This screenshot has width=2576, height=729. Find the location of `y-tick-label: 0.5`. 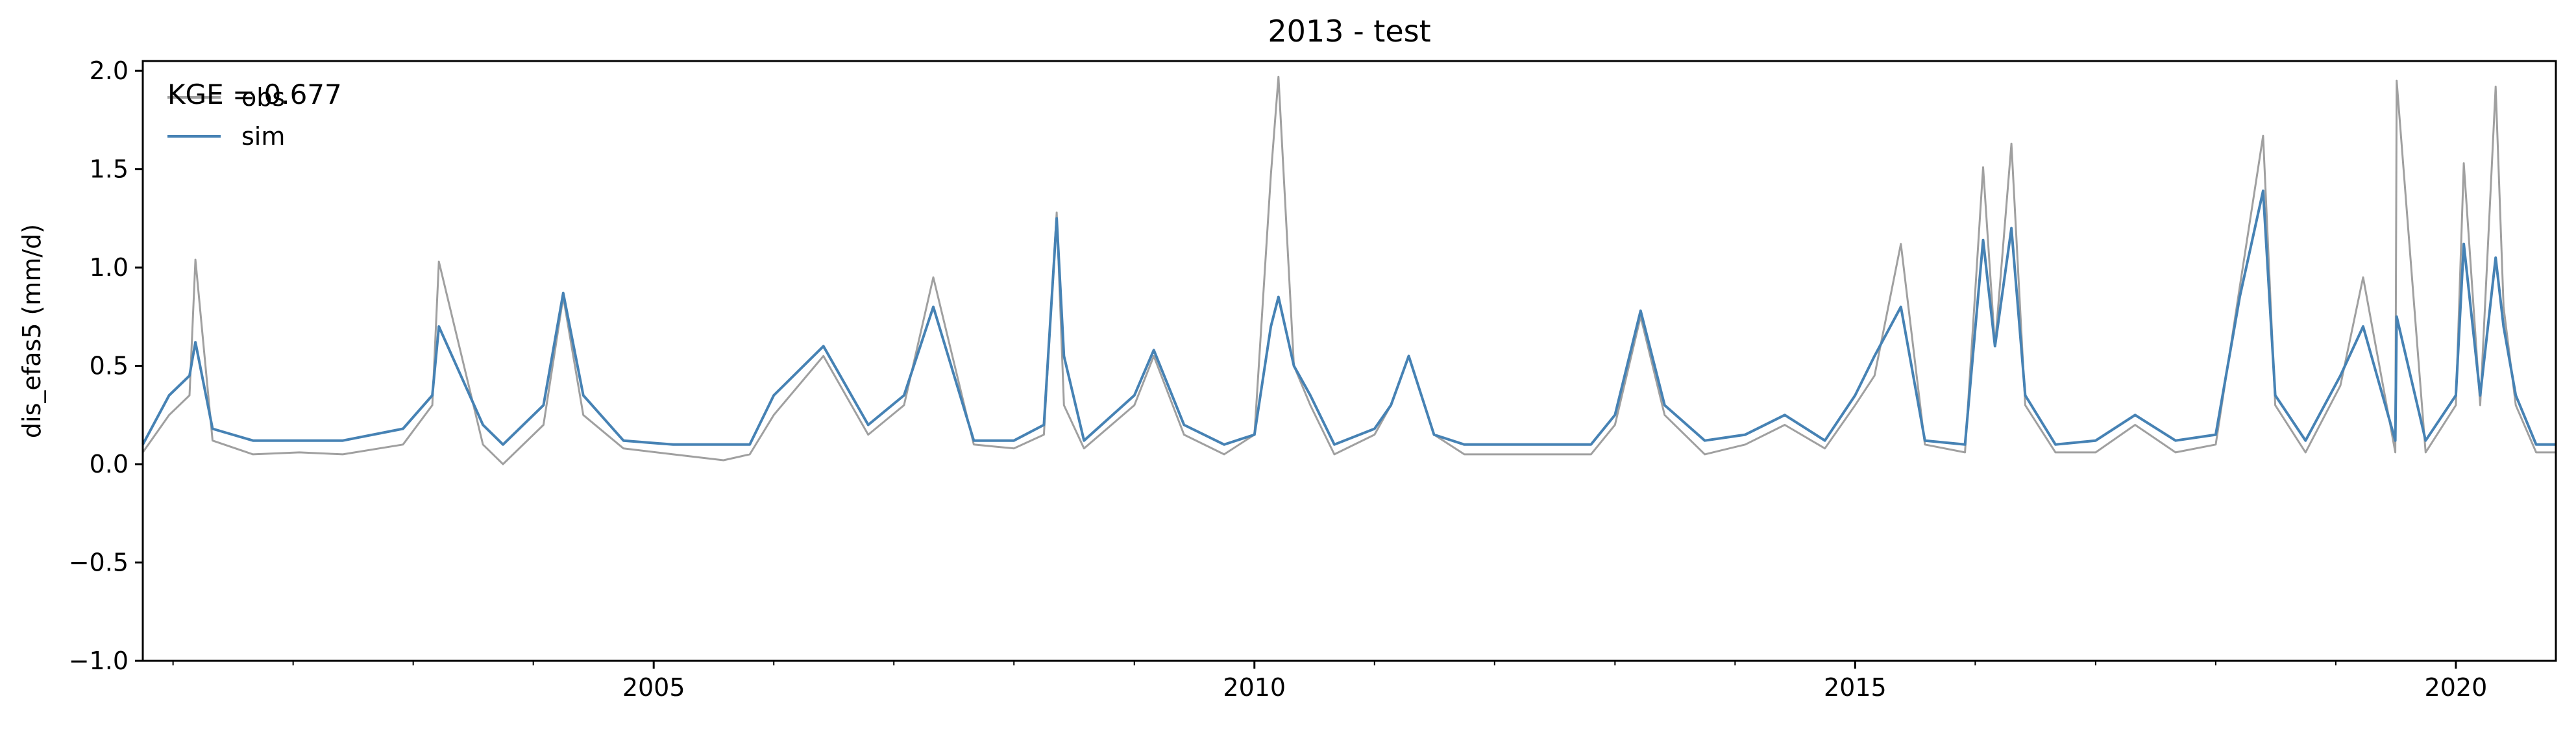

y-tick-label: 0.5 is located at coordinates (109, 366).